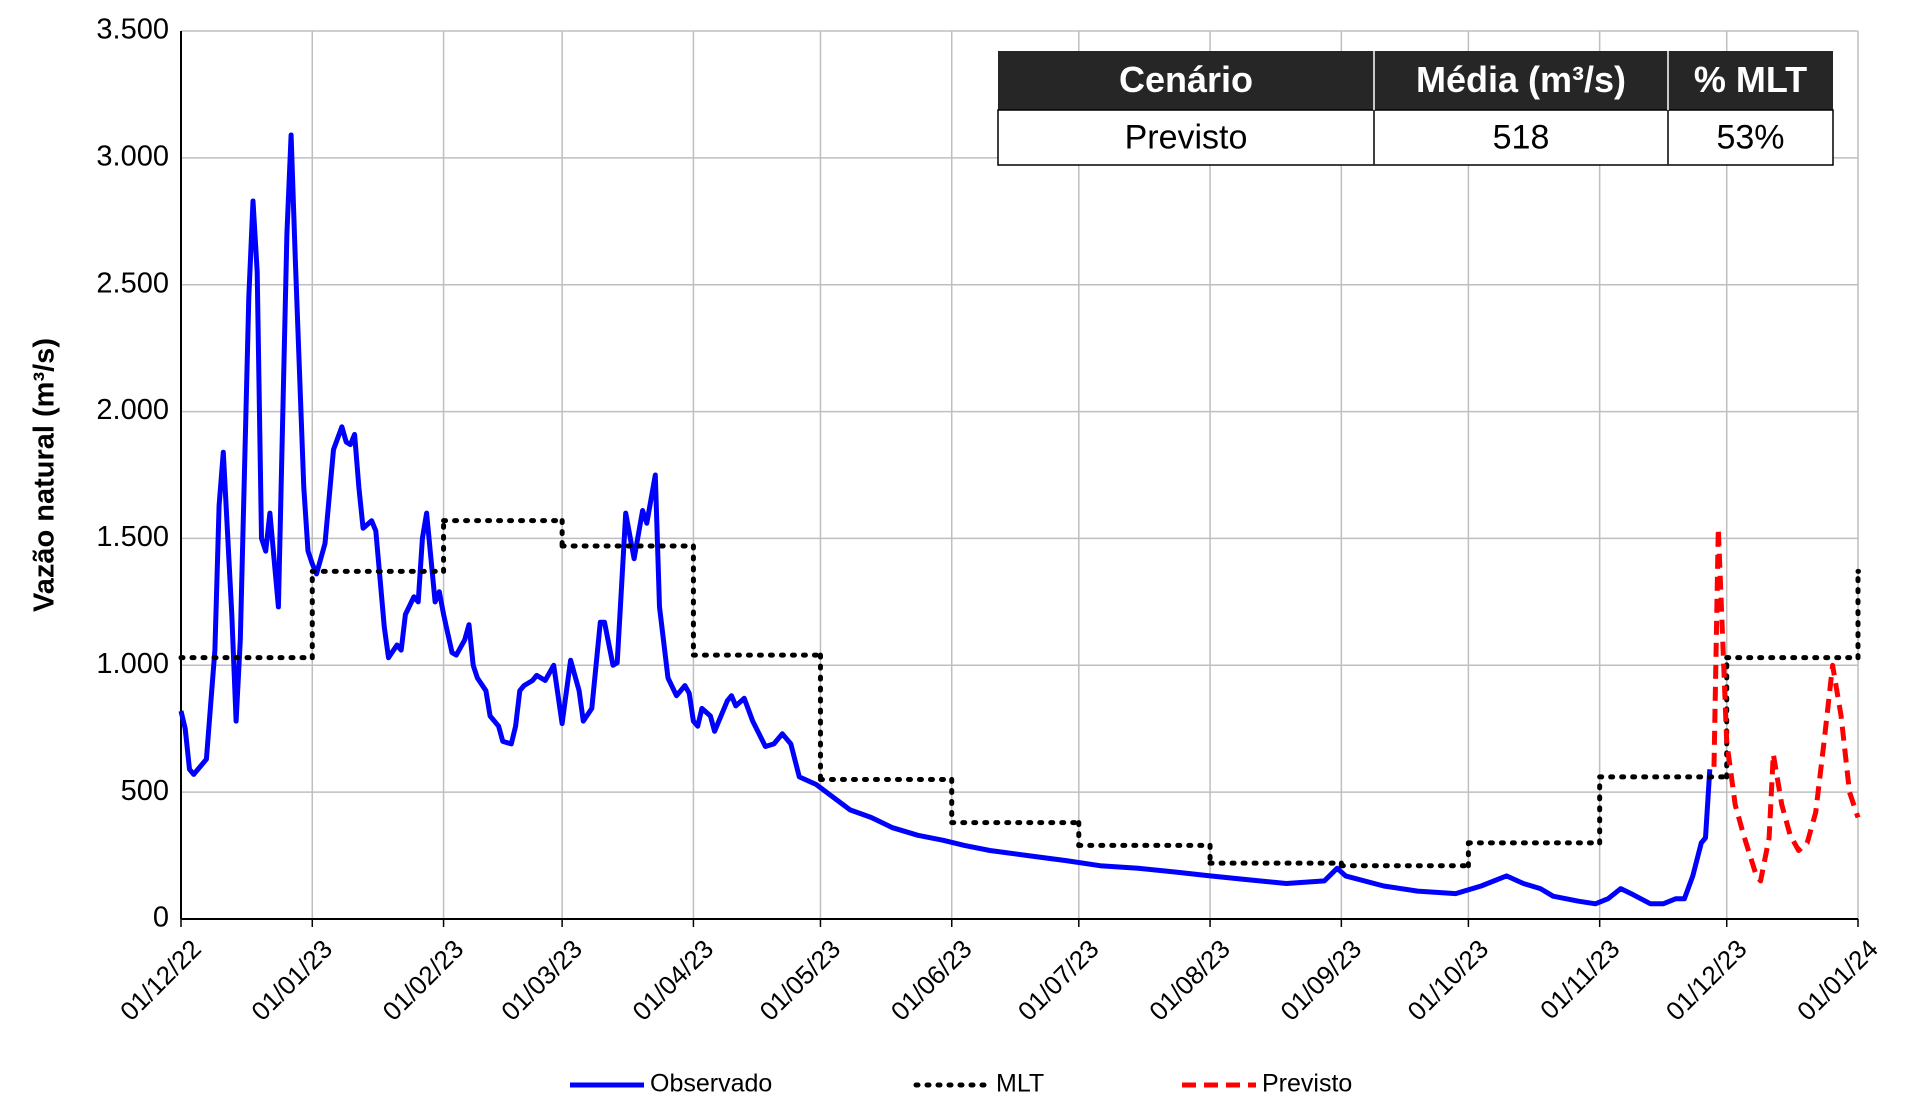  Describe the element at coordinates (132, 664) in the screenshot. I see `y-tick-label: 1.000` at that location.